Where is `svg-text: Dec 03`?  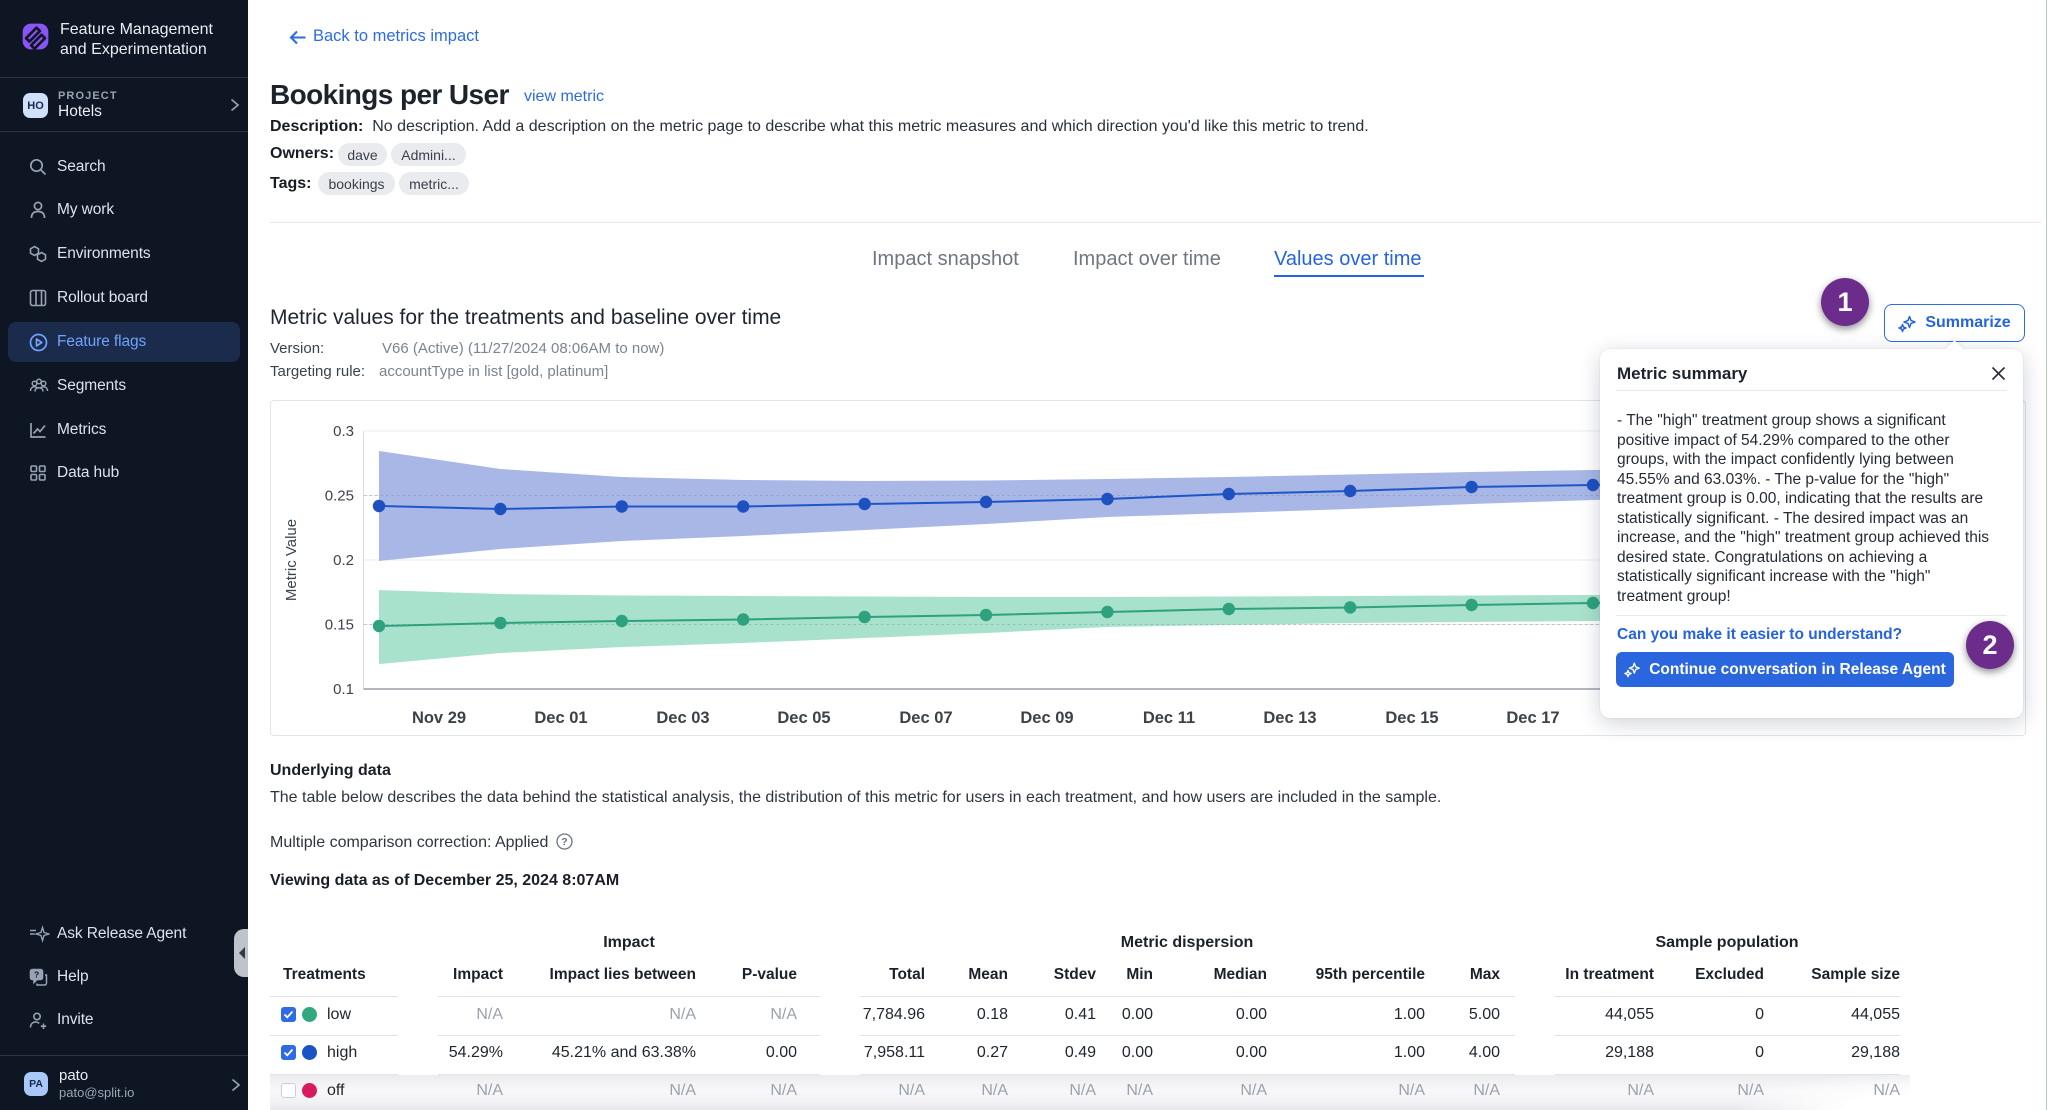
svg-text: Dec 03 is located at coordinates (682, 718).